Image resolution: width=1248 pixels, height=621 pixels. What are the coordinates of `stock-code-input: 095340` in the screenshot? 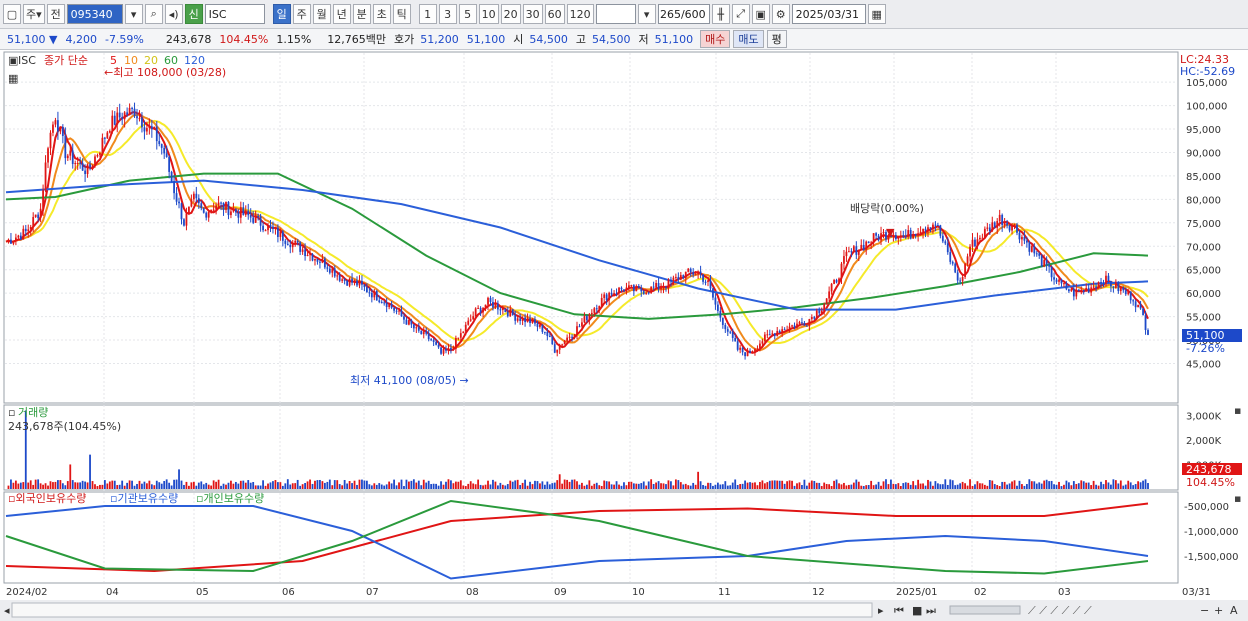 It's located at (94, 14).